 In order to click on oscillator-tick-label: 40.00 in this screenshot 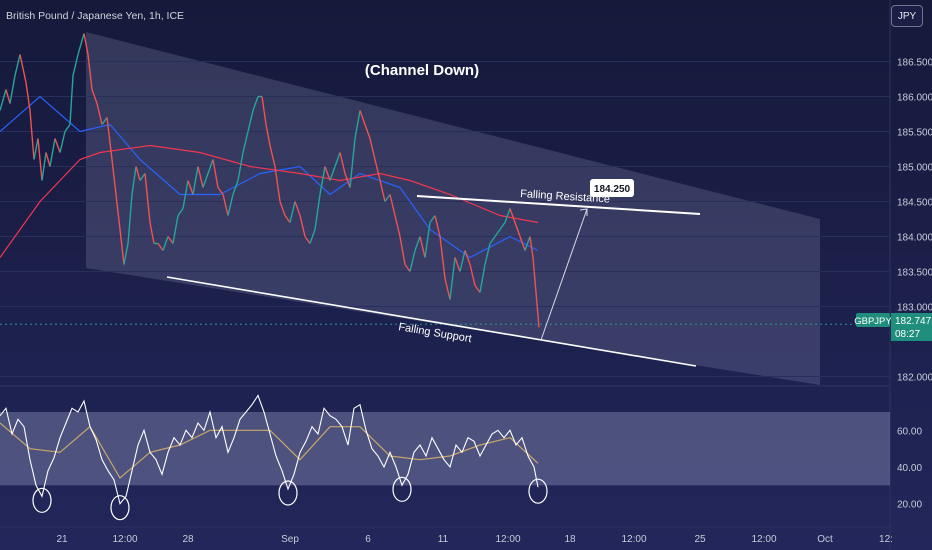, I will do `click(909, 468)`.